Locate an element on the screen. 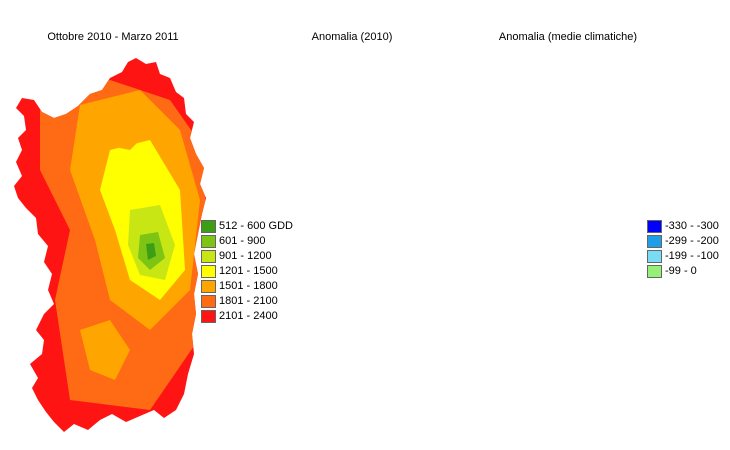 The image size is (730, 450). panel-title-anomaly-2010: Anomalia (2010) is located at coordinates (352, 37).